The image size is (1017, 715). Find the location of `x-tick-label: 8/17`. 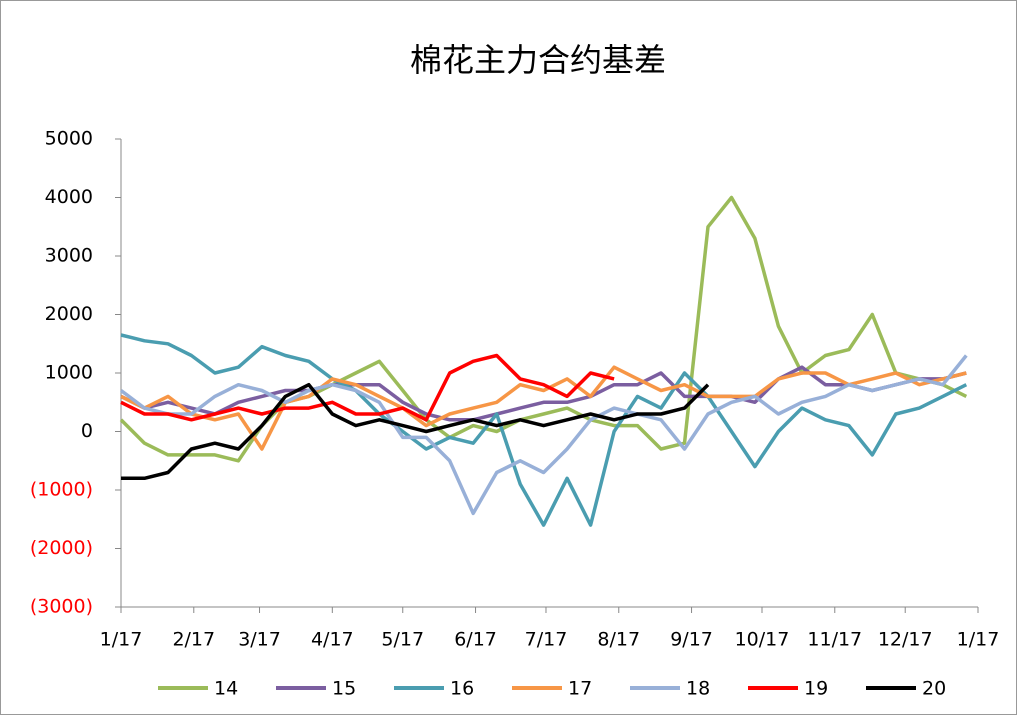

x-tick-label: 8/17 is located at coordinates (618, 640).